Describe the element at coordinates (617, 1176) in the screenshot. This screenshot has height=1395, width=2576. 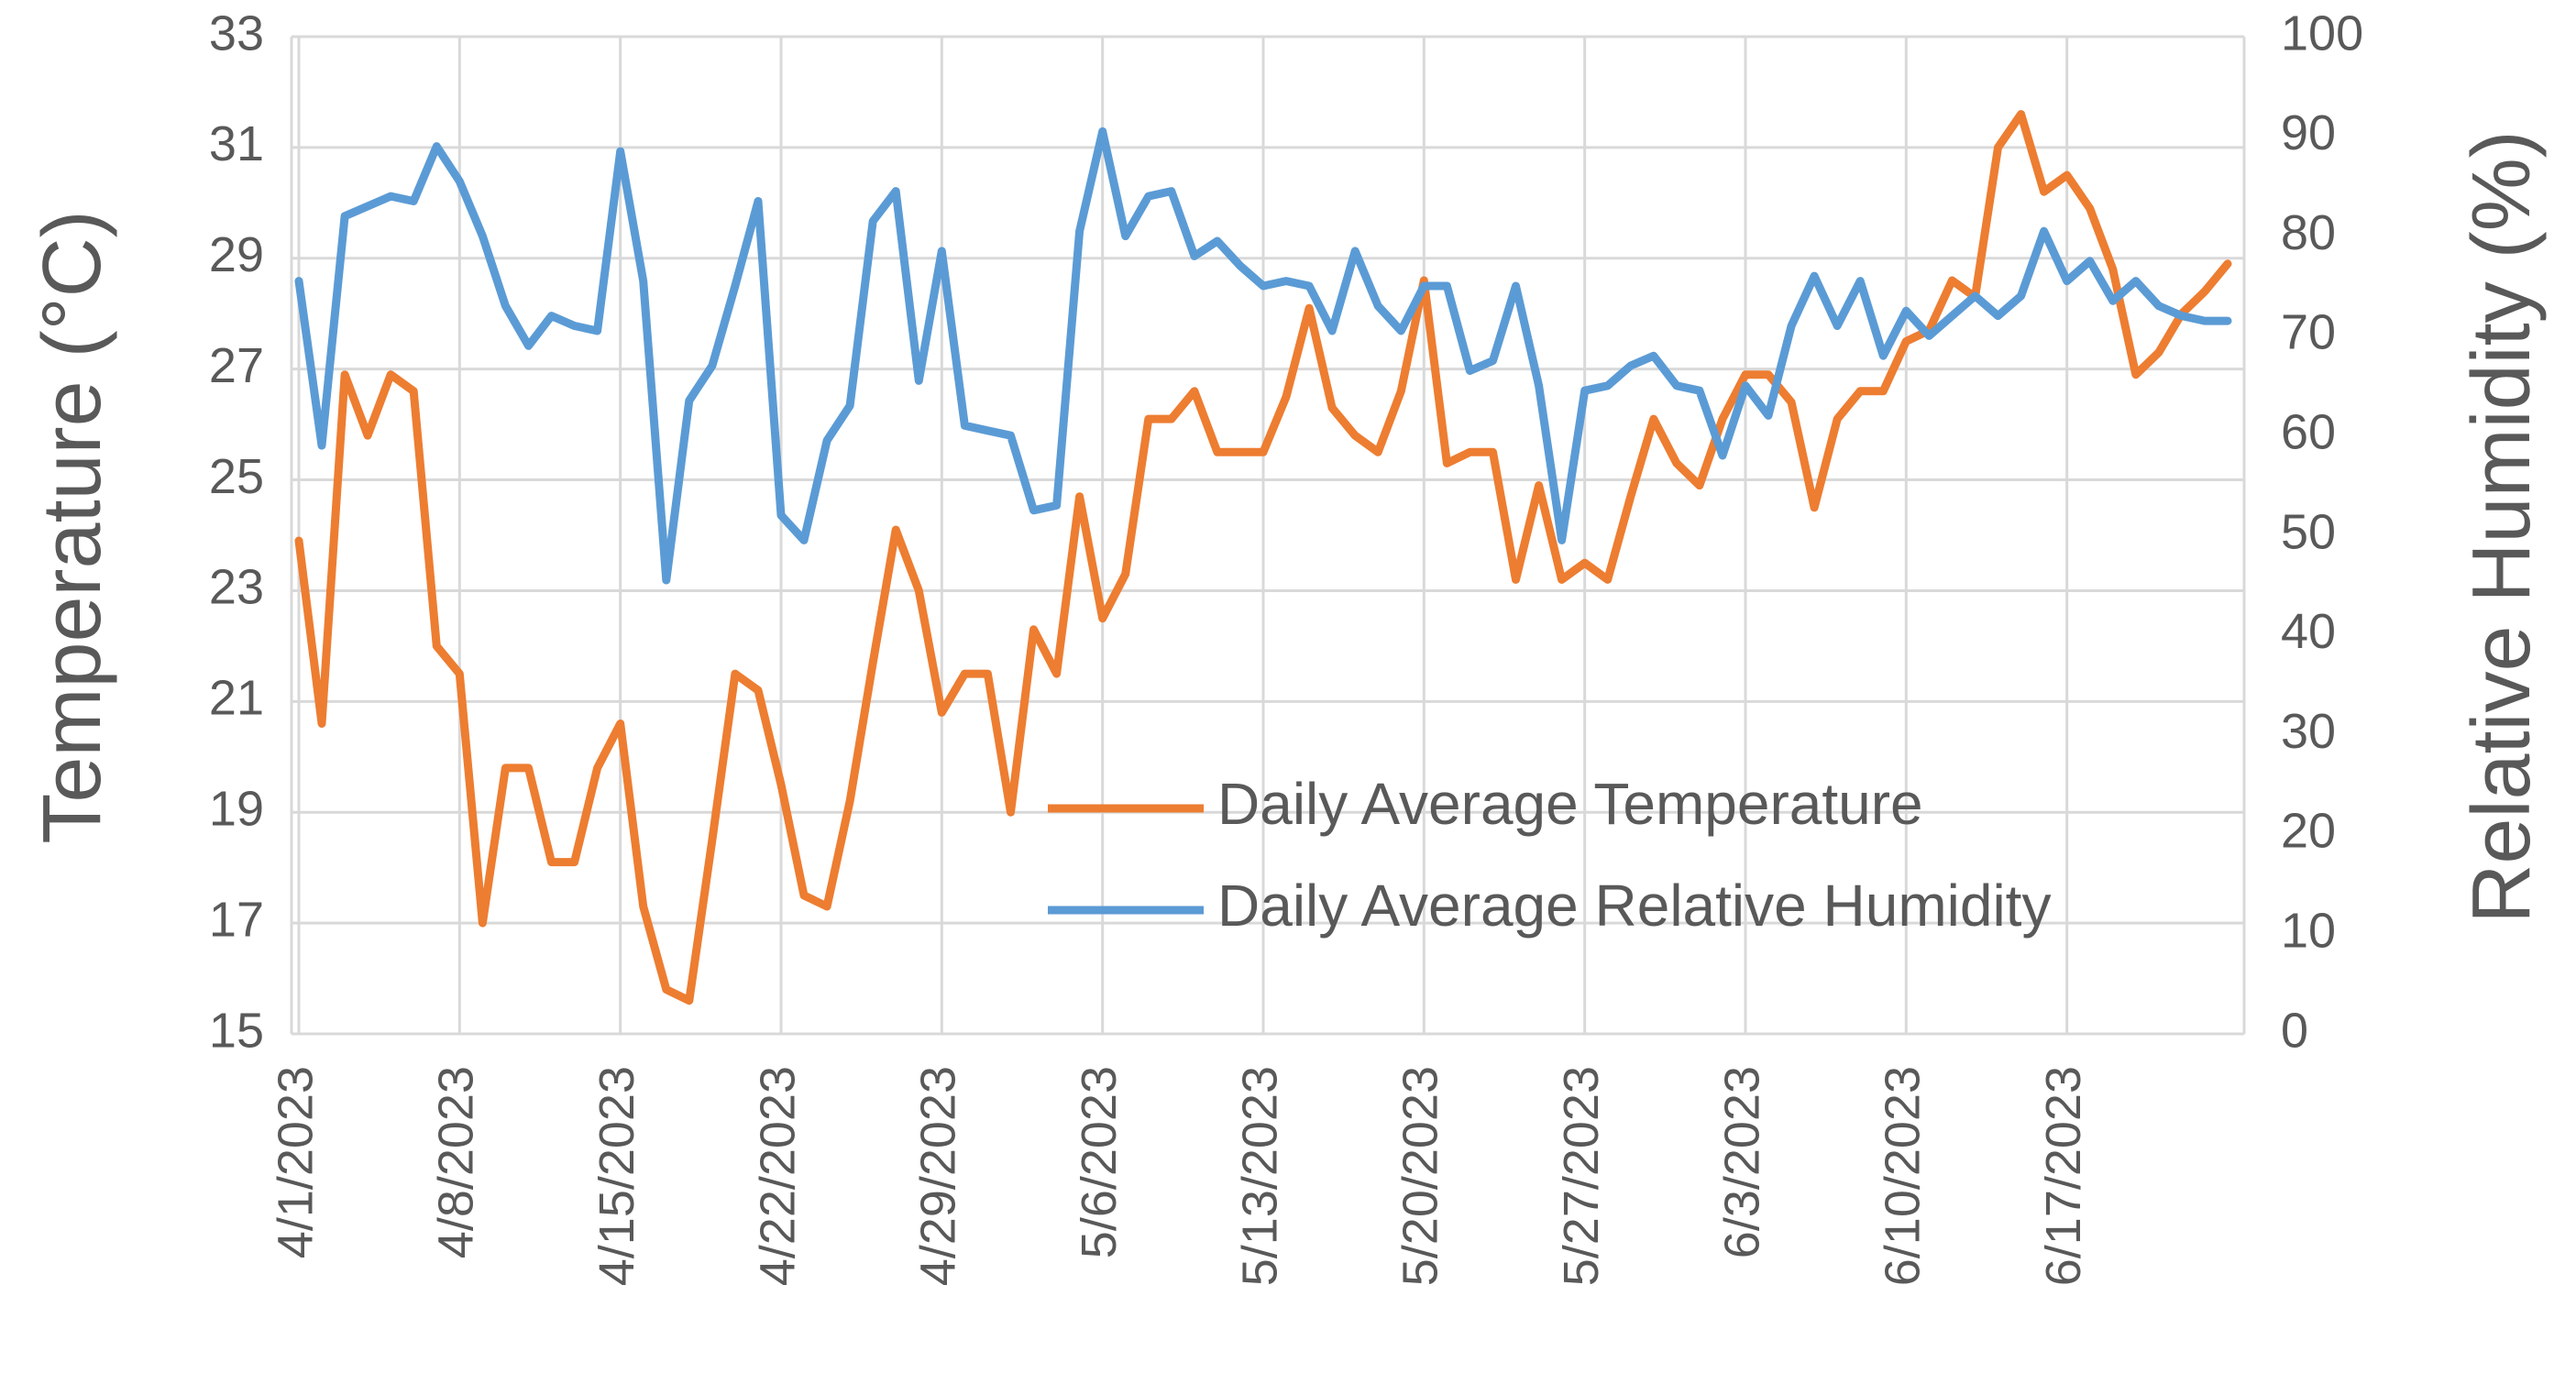
I see `x-tick-label: 4/15/2023` at that location.